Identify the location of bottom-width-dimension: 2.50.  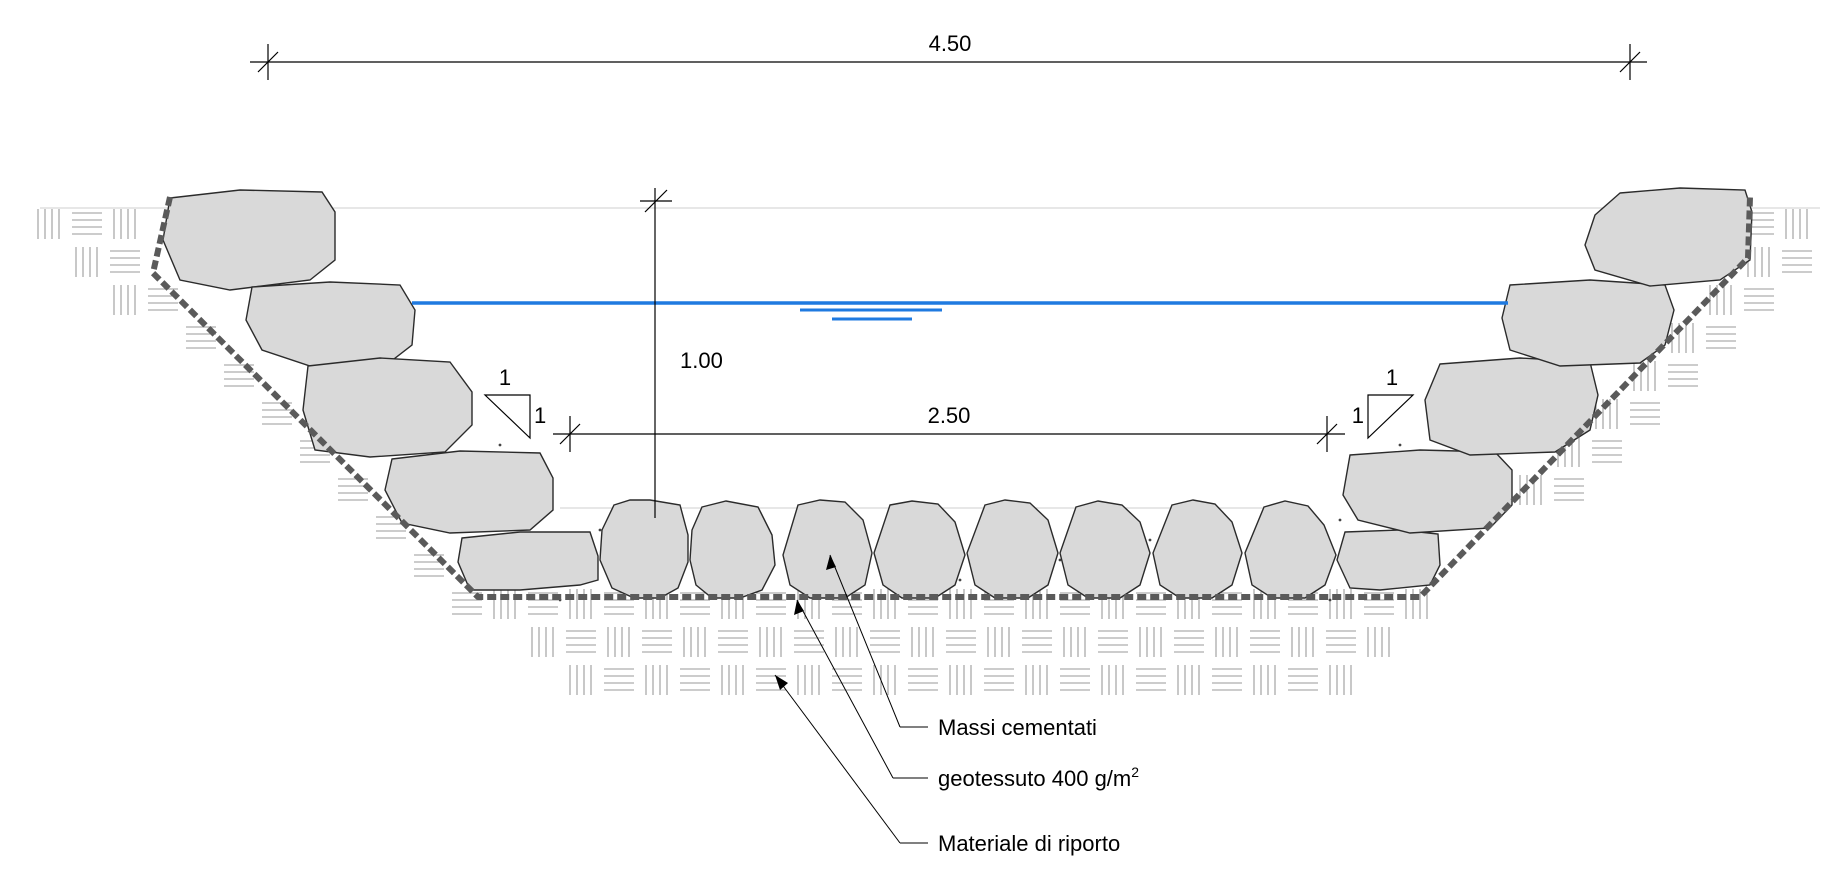
(949, 427).